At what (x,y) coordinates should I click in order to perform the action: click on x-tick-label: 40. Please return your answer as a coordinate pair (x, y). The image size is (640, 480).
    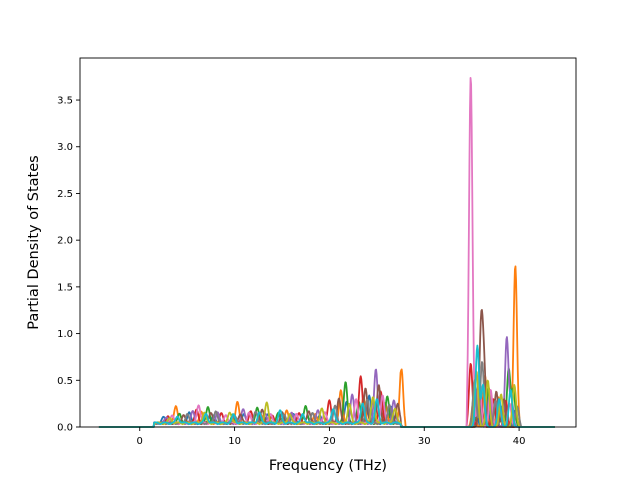
    Looking at the image, I should click on (519, 441).